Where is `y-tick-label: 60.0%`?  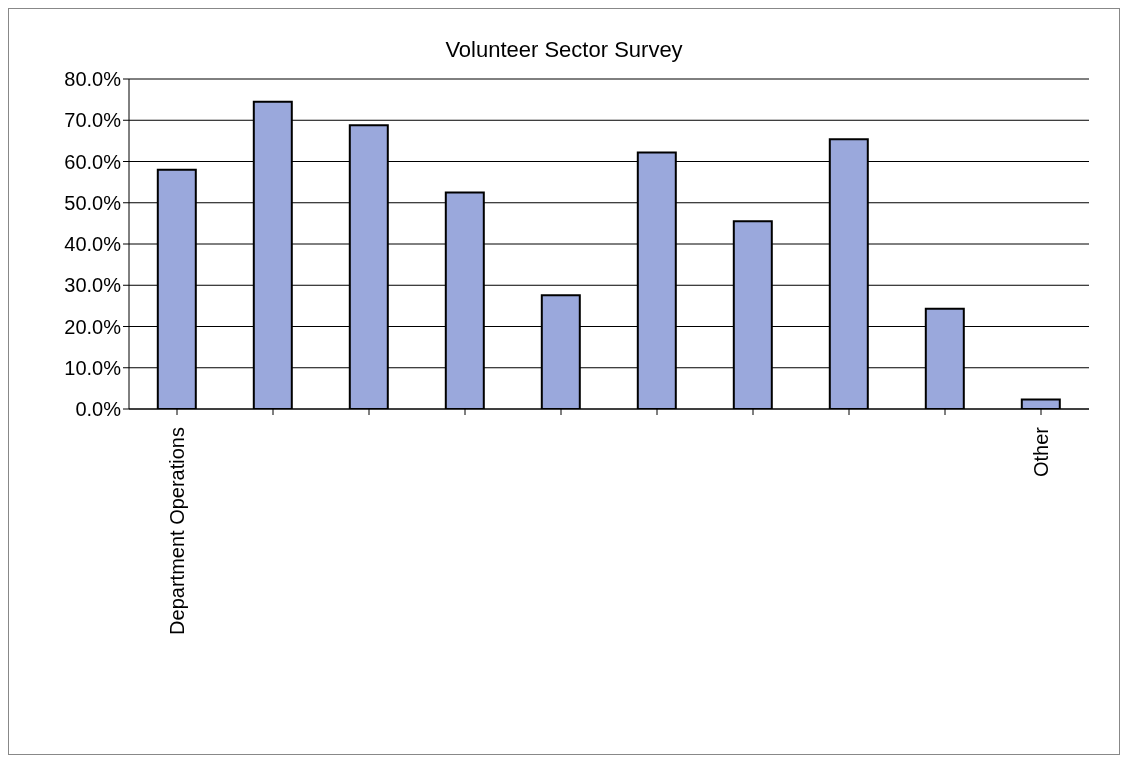
y-tick-label: 60.0% is located at coordinates (93, 161).